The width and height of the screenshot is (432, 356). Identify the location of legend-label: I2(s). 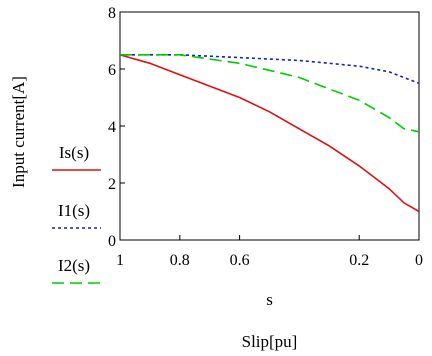
(74, 265).